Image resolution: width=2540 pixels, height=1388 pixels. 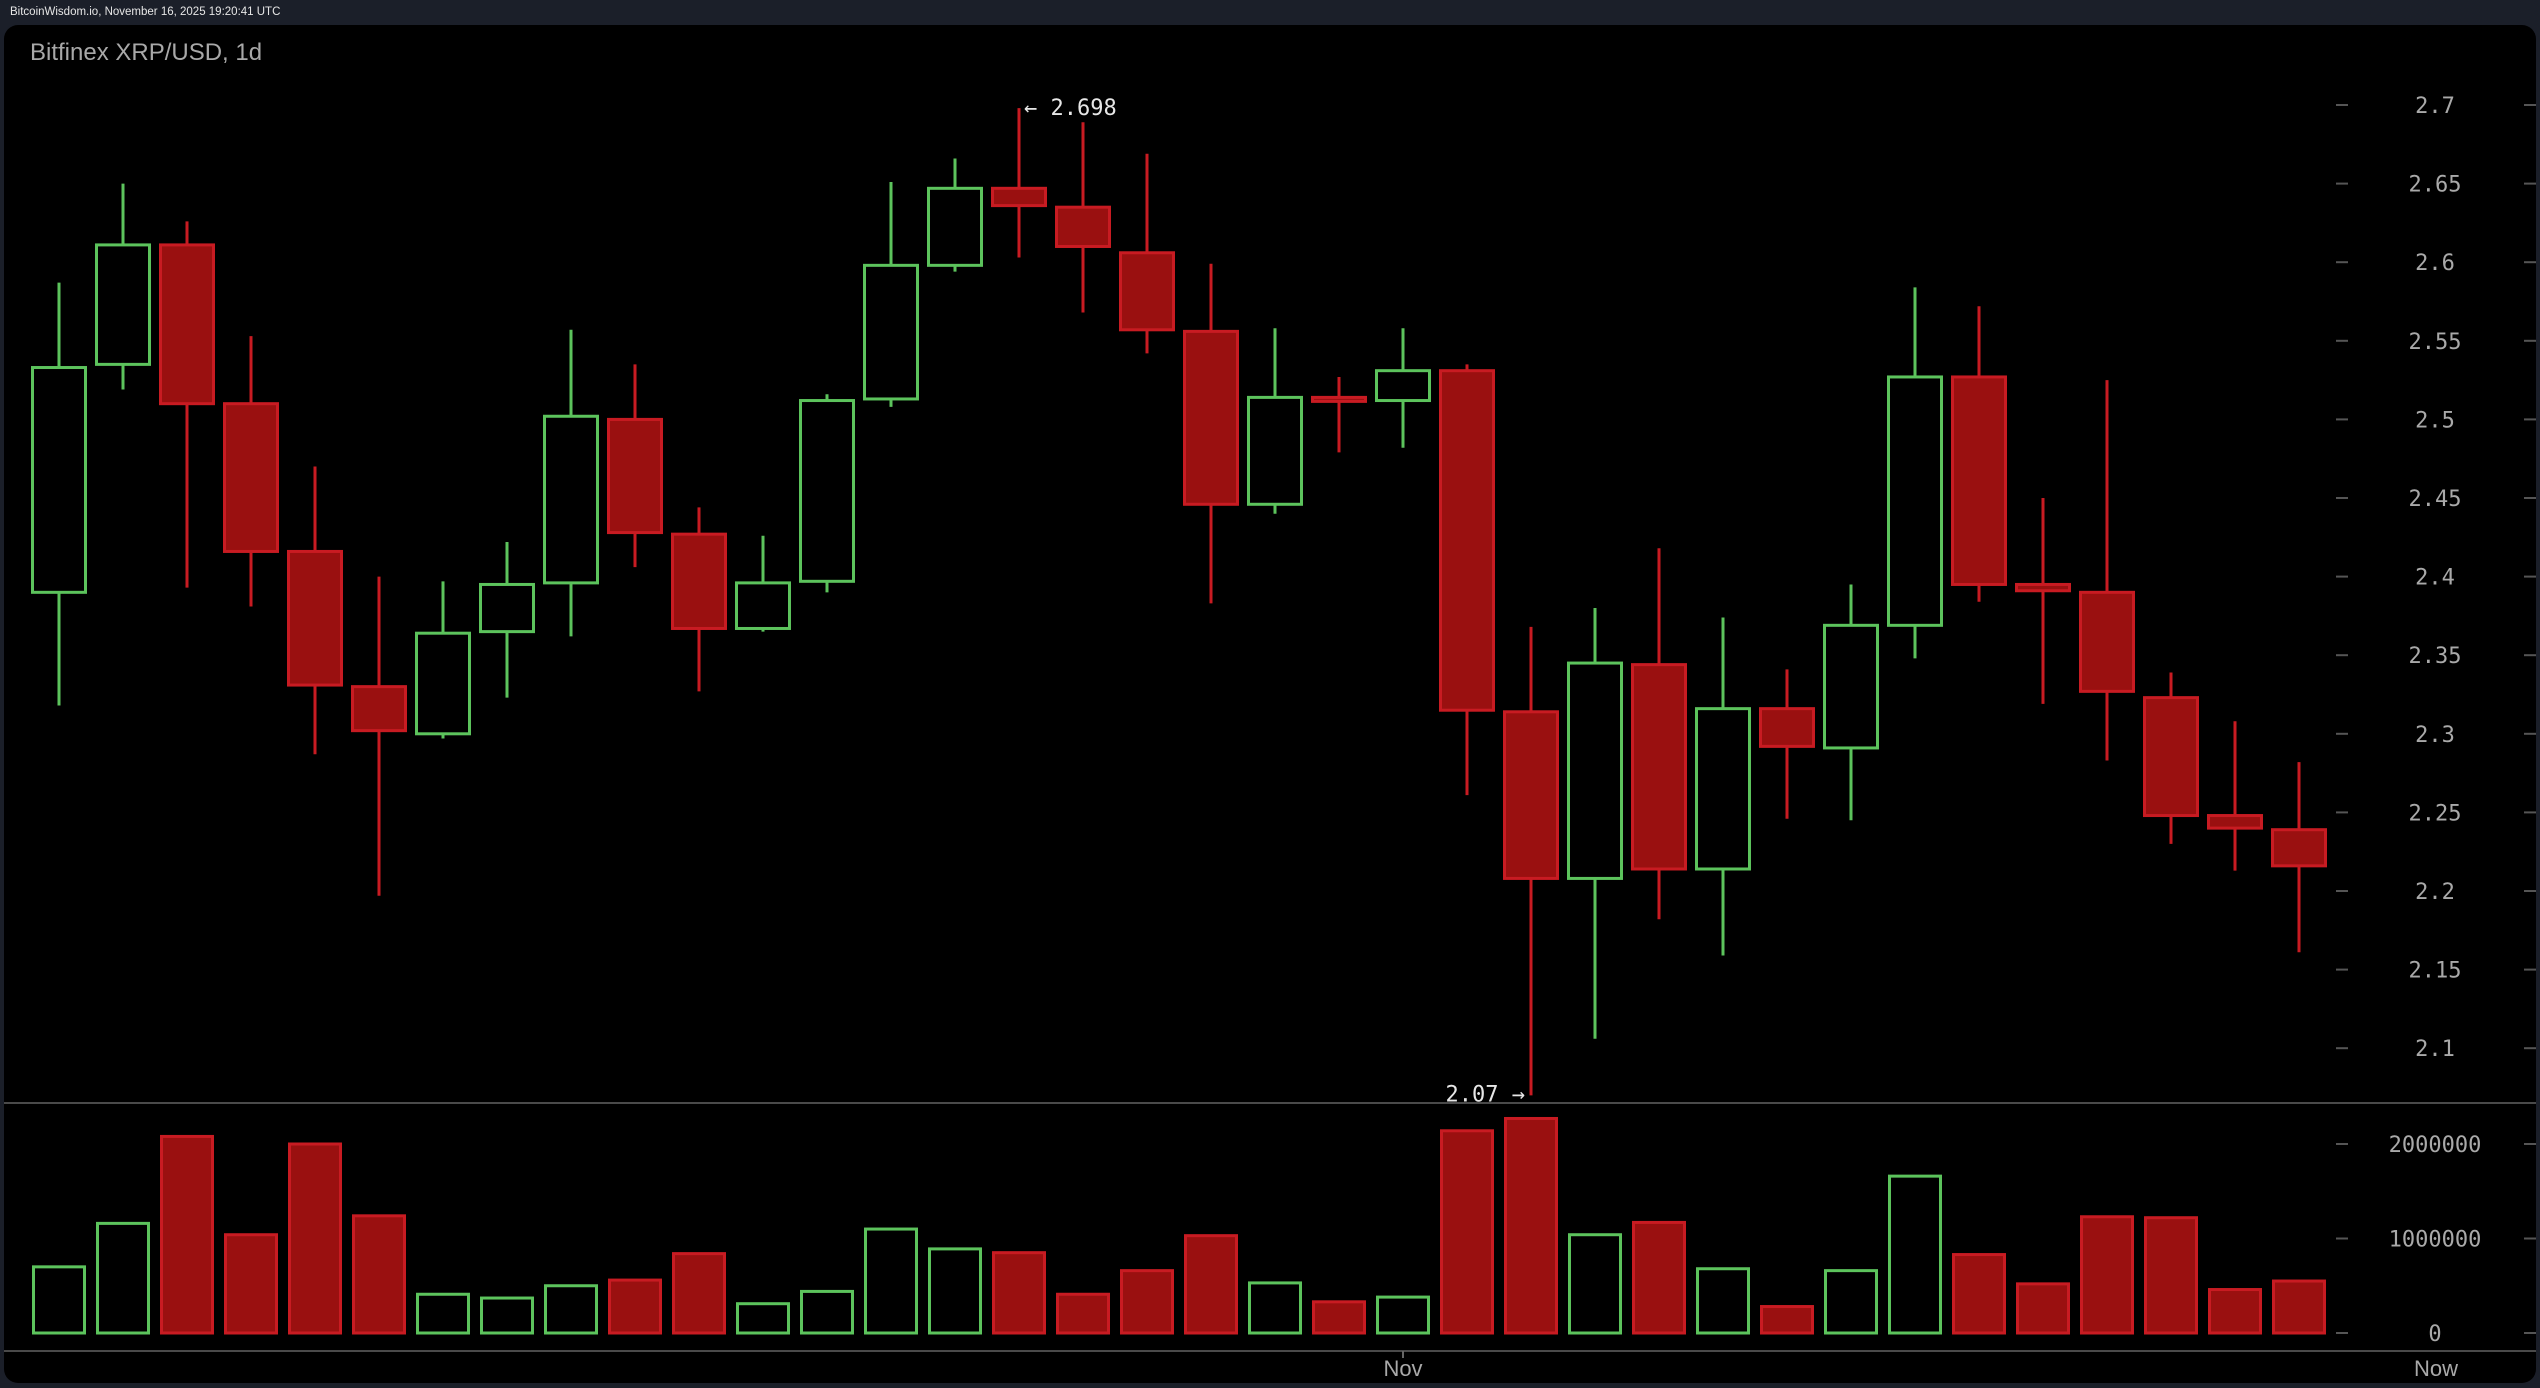 What do you see at coordinates (2435, 735) in the screenshot?
I see `y-tick-label: 2.3` at bounding box center [2435, 735].